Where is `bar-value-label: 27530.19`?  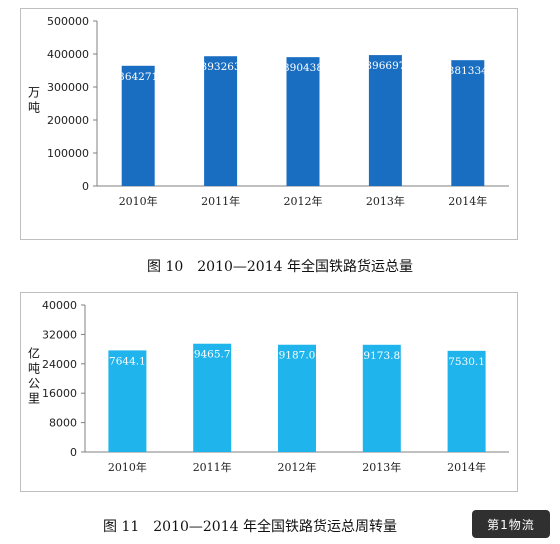
bar-value-label: 27530.19 is located at coordinates (467, 362).